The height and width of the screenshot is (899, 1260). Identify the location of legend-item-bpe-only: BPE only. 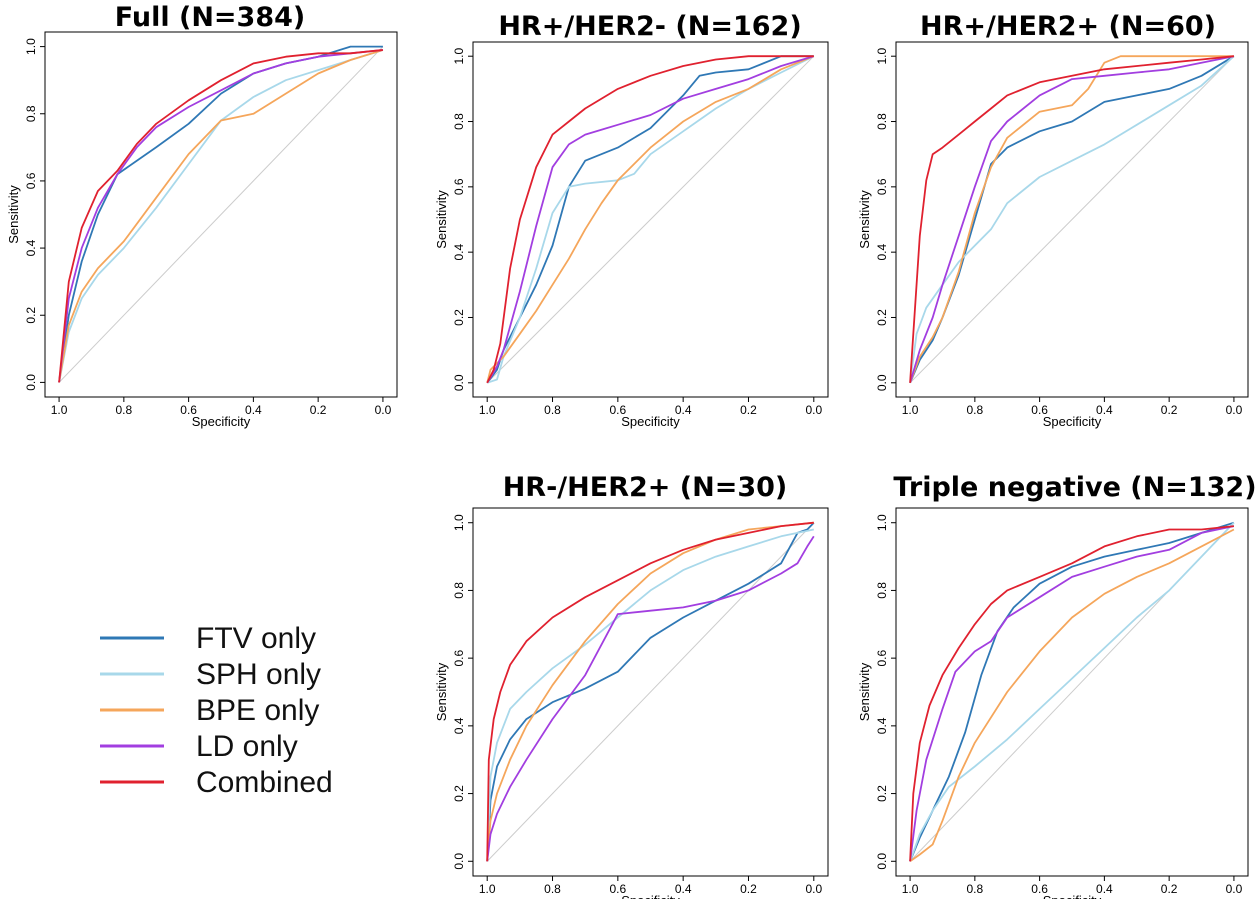
(209, 710).